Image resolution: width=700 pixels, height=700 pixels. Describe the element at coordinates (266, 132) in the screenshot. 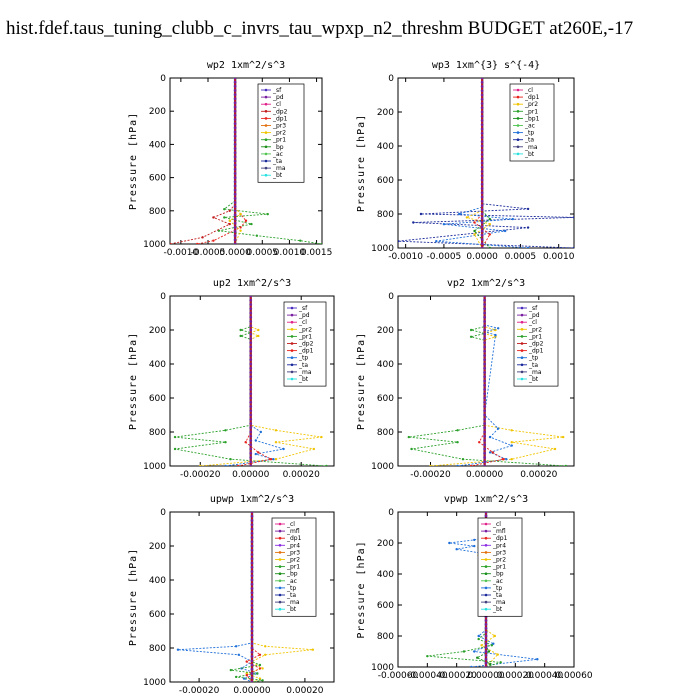

I see `legend-marker-pr2` at that location.